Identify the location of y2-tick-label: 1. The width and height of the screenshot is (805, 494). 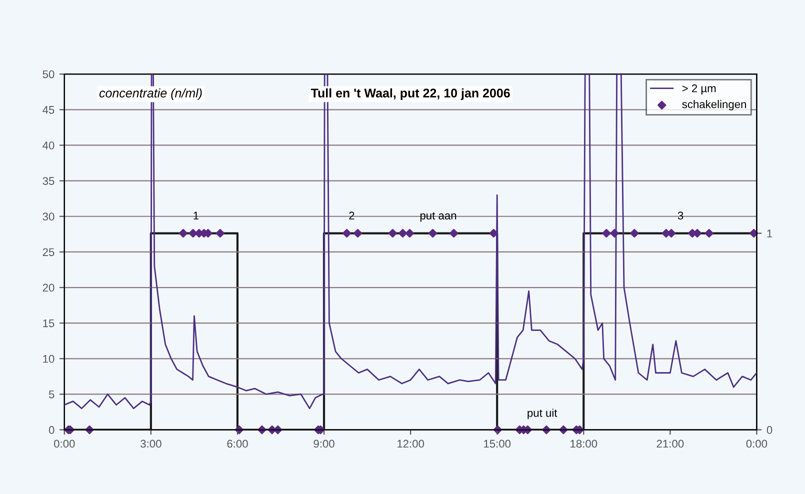
(769, 234).